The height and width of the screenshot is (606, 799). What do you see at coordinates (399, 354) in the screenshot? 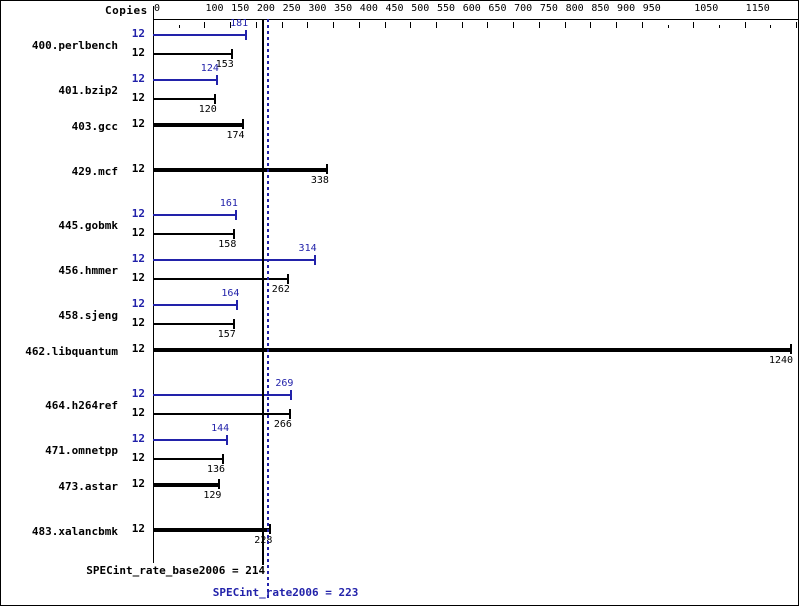
I see `benchmark-group: 462.libquantum 12 1240` at bounding box center [399, 354].